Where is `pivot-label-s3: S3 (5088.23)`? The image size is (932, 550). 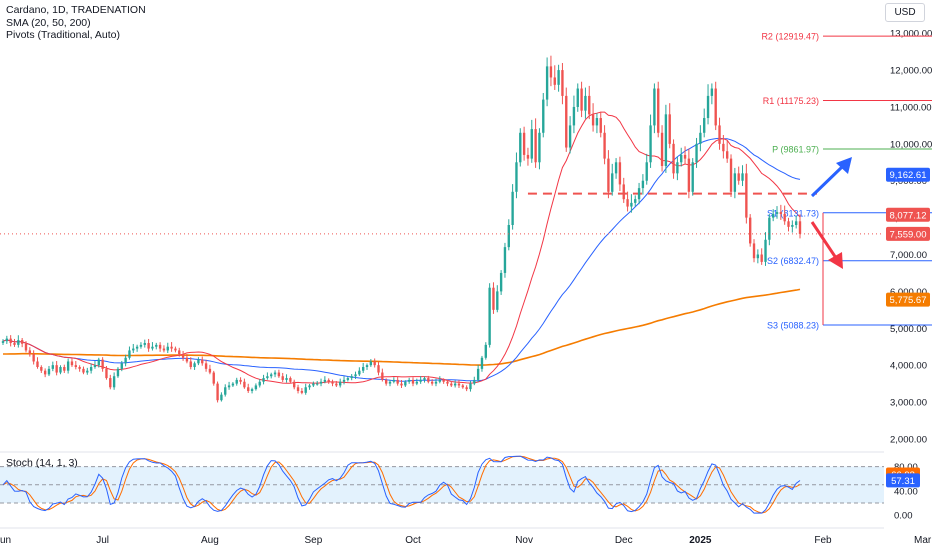
pivot-label-s3: S3 (5088.23) is located at coordinates (793, 326).